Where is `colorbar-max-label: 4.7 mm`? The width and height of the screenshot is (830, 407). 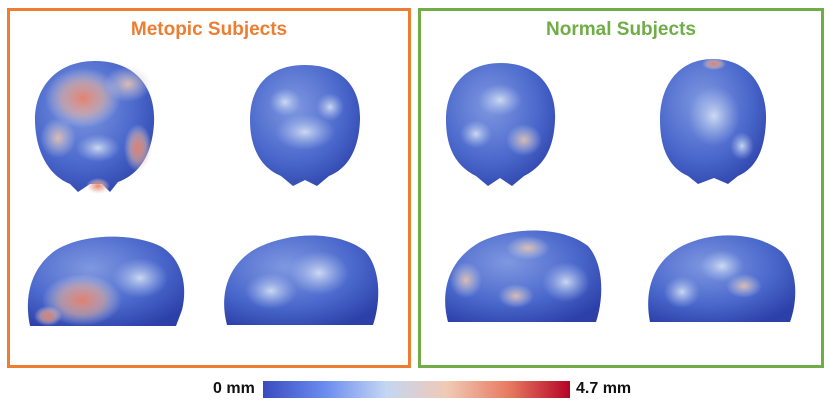
colorbar-max-label: 4.7 mm is located at coordinates (604, 388).